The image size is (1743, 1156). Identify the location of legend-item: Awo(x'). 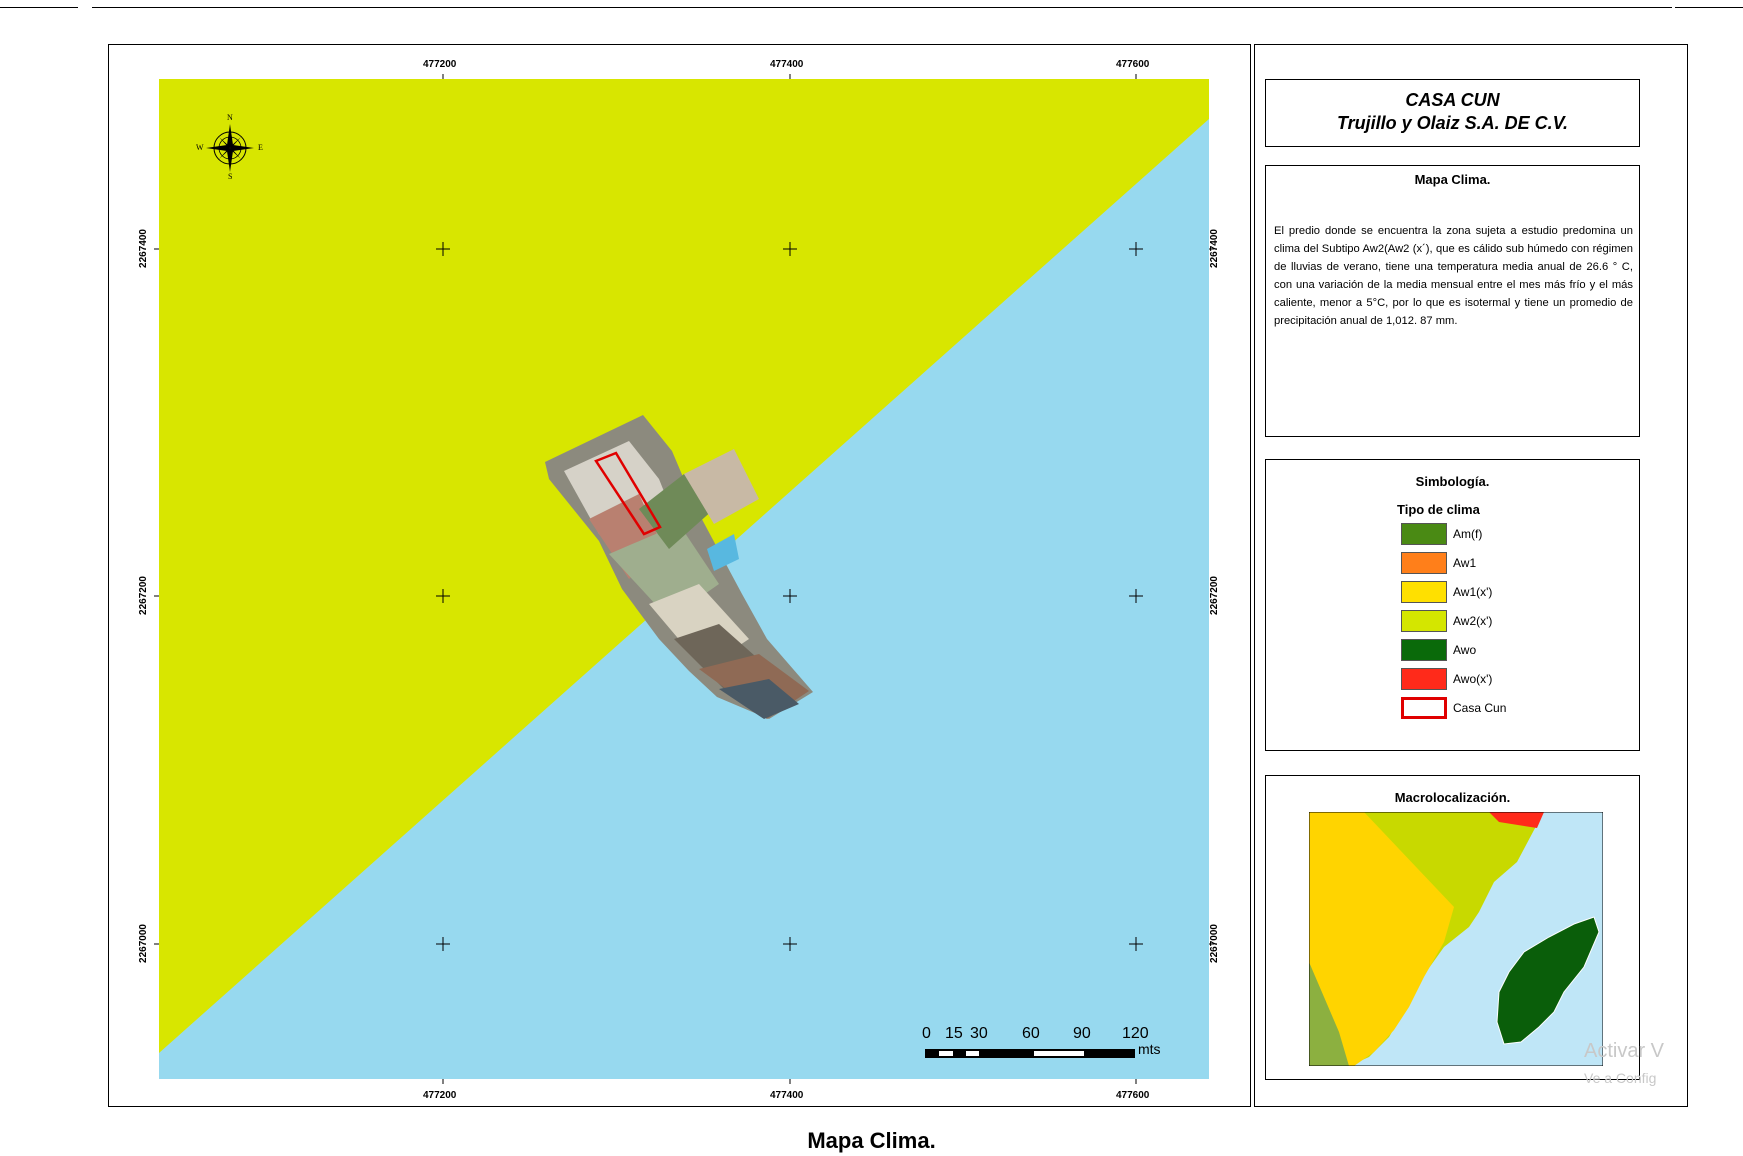
(1446, 679).